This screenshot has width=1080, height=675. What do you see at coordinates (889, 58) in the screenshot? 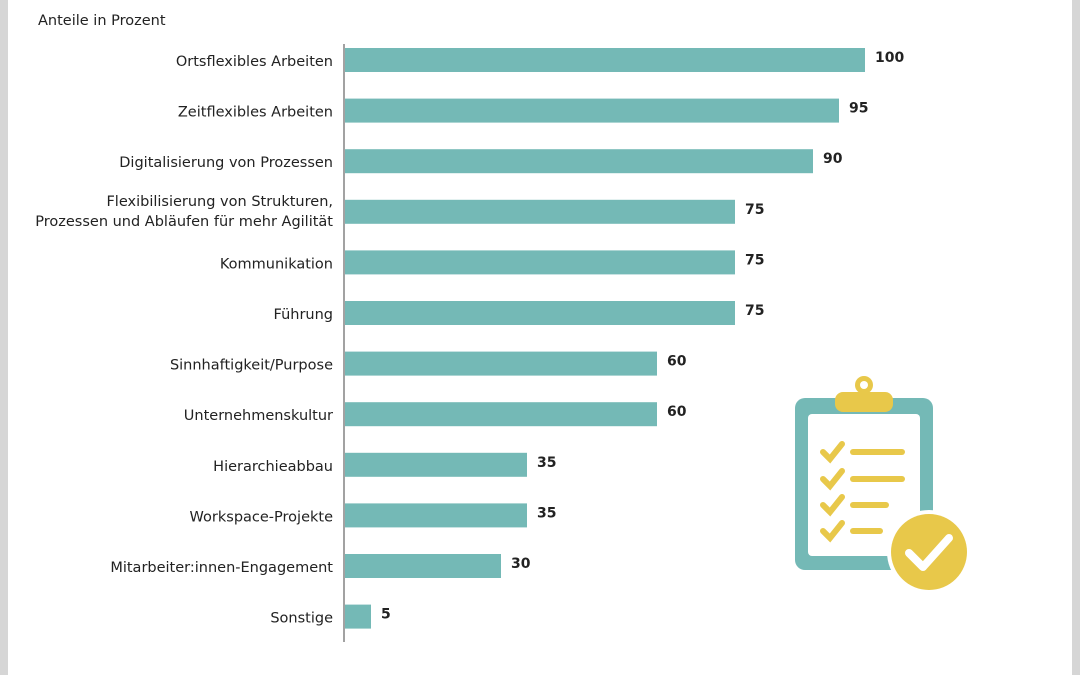
I see `value-label: 100` at bounding box center [889, 58].